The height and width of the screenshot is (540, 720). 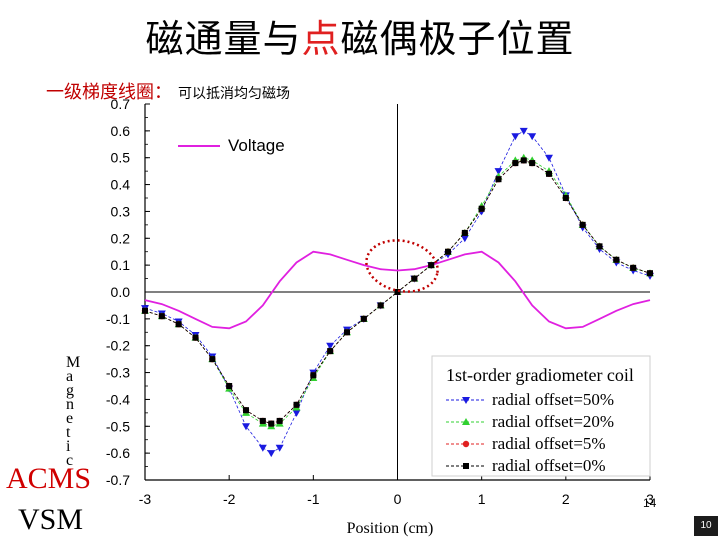 I want to click on x-tick-label: 3, so click(x=650, y=499).